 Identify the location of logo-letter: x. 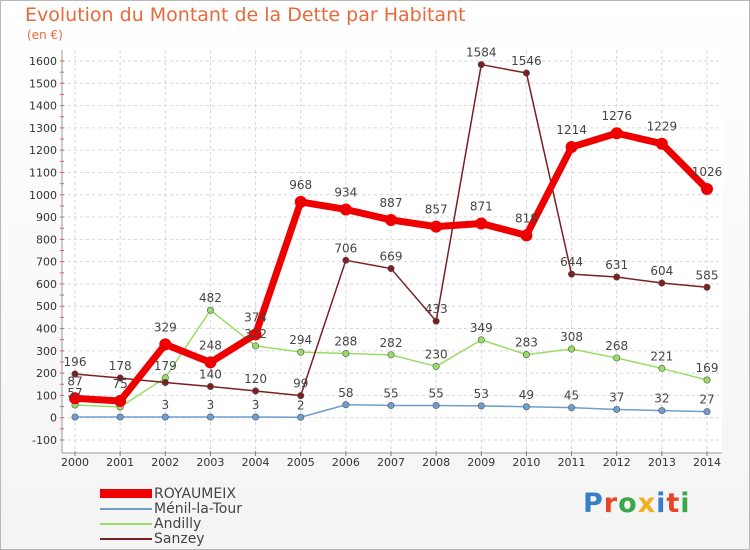
(647, 503).